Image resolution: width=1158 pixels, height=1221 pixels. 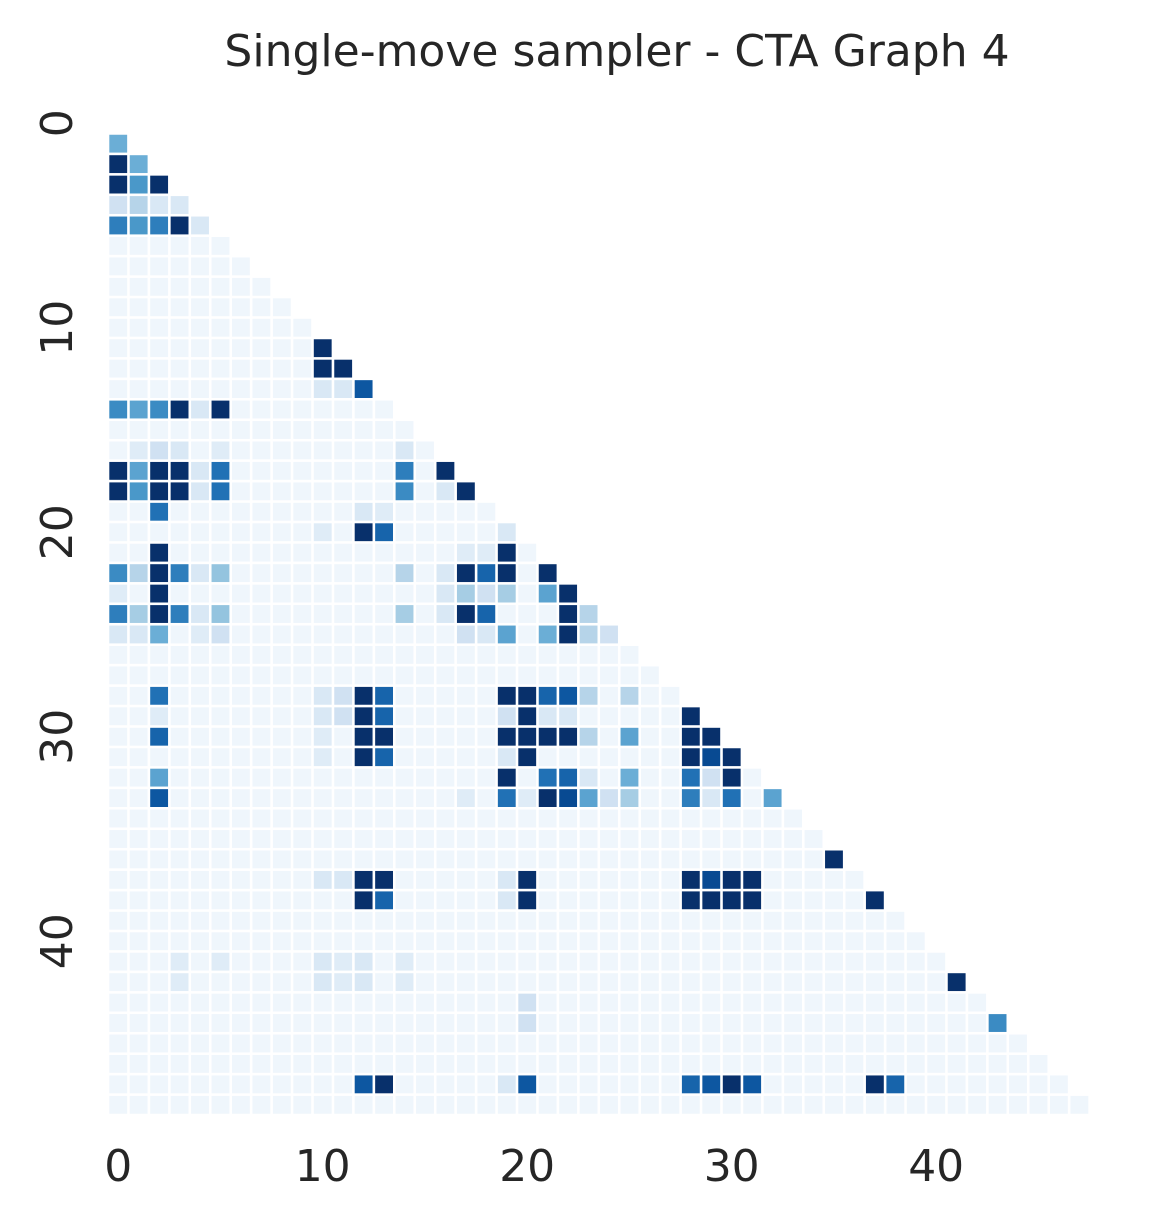 What do you see at coordinates (527, 1166) in the screenshot?
I see `x-tick-label: 20` at bounding box center [527, 1166].